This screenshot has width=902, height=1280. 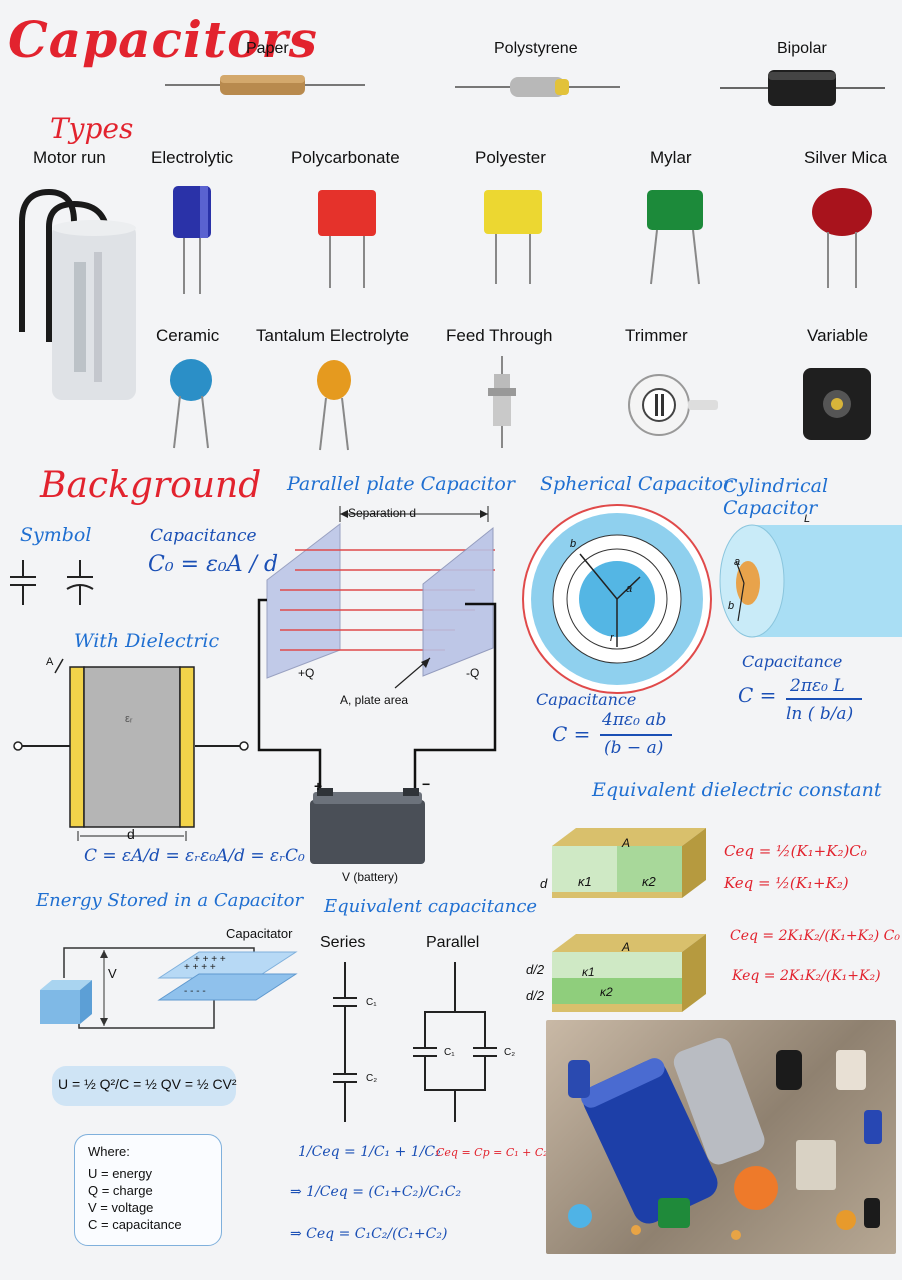 What do you see at coordinates (817, 686) in the screenshot?
I see `cylindrical-formula-top: 2πε₀ L` at bounding box center [817, 686].